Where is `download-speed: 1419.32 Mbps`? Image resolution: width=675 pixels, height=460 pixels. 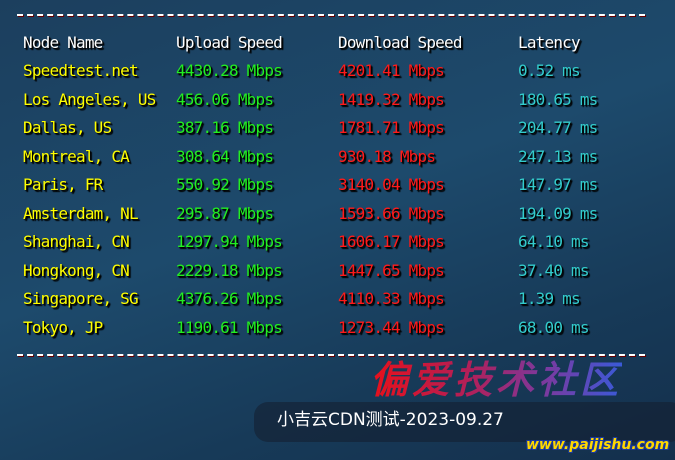 download-speed: 1419.32 Mbps is located at coordinates (391, 99).